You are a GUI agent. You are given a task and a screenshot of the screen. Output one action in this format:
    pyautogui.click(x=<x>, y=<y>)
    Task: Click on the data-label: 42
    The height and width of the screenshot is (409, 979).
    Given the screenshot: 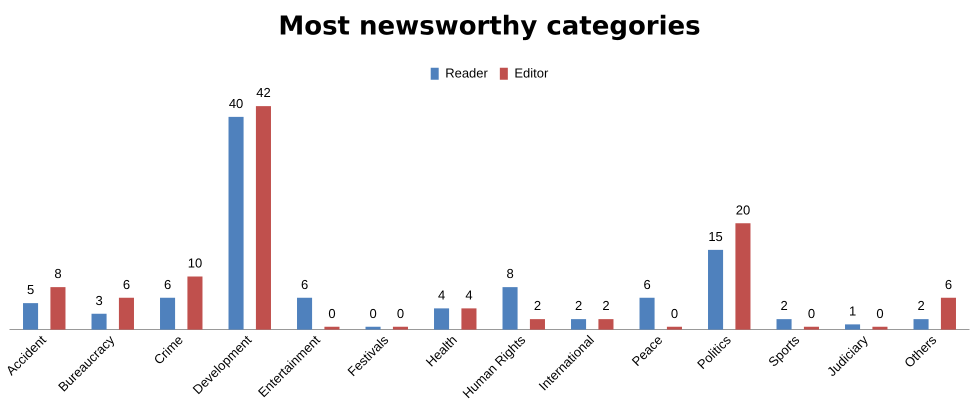 What is the action you would take?
    pyautogui.click(x=263, y=92)
    